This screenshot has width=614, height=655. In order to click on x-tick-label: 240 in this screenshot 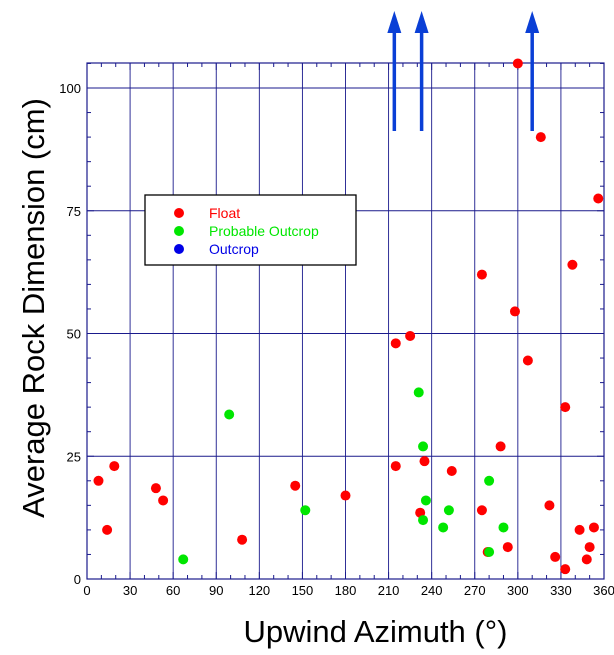, I will do `click(432, 590)`.